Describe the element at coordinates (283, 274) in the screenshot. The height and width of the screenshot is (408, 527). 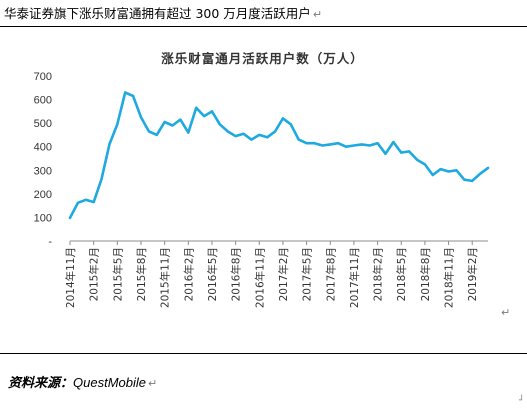
I see `x-tick-label: 2017年2月` at that location.